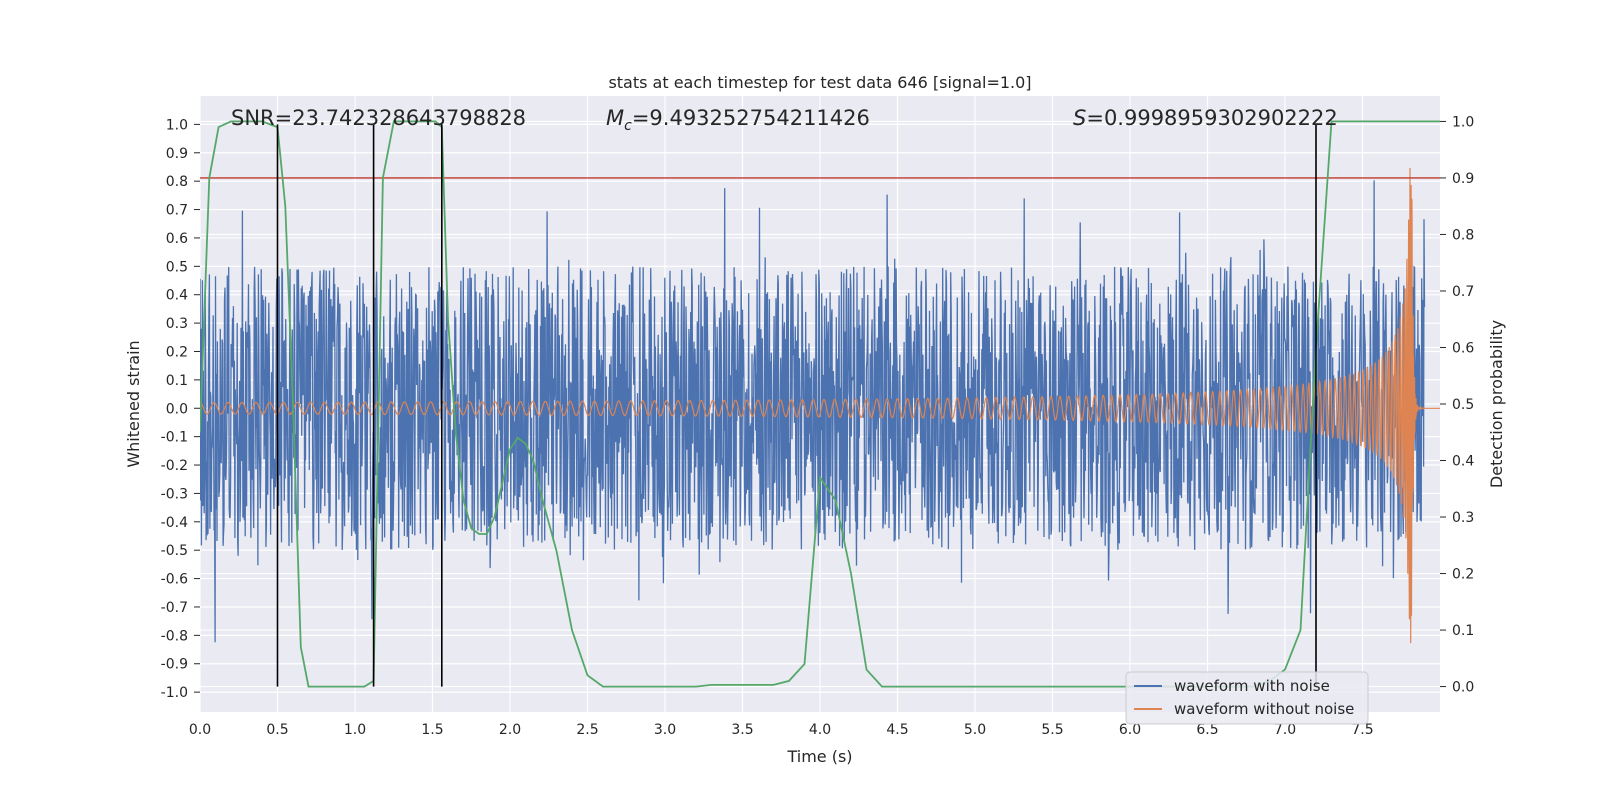 The width and height of the screenshot is (1600, 800). I want to click on y-tick-label: -0.9, so click(174, 665).